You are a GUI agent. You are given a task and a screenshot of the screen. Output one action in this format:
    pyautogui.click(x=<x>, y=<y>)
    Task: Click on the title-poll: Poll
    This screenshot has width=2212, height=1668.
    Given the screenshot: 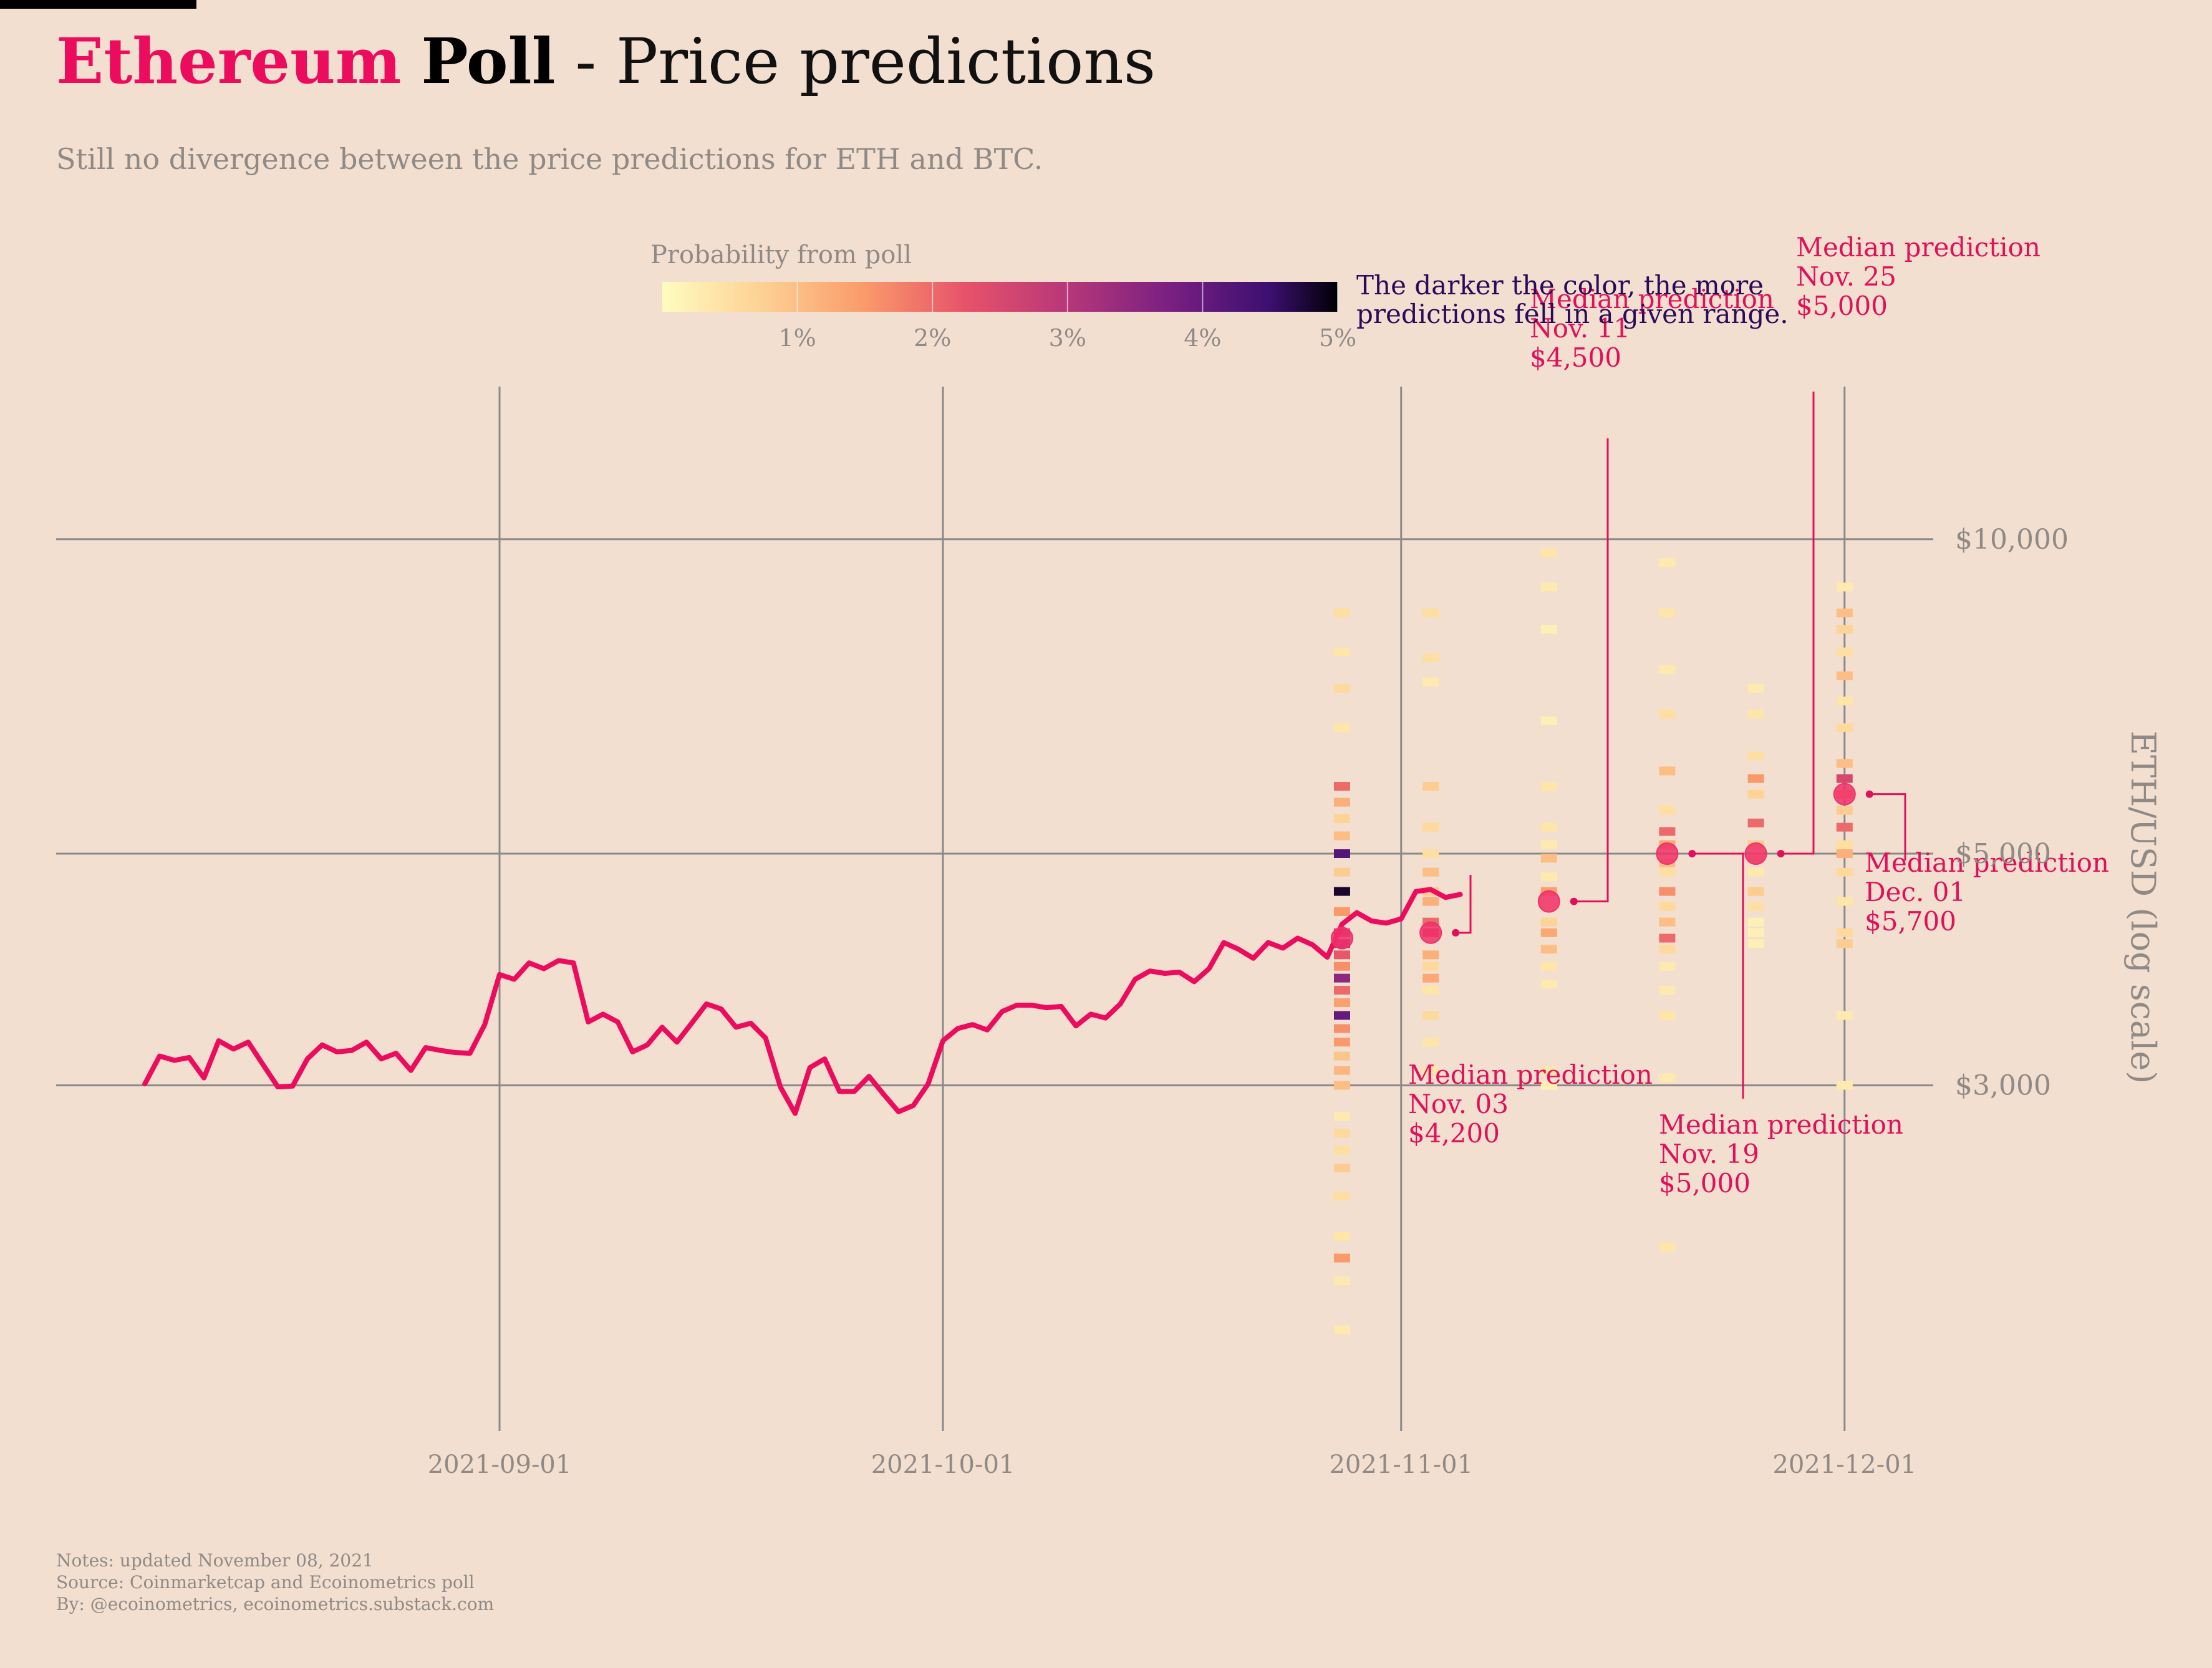 What is the action you would take?
    pyautogui.click(x=488, y=61)
    